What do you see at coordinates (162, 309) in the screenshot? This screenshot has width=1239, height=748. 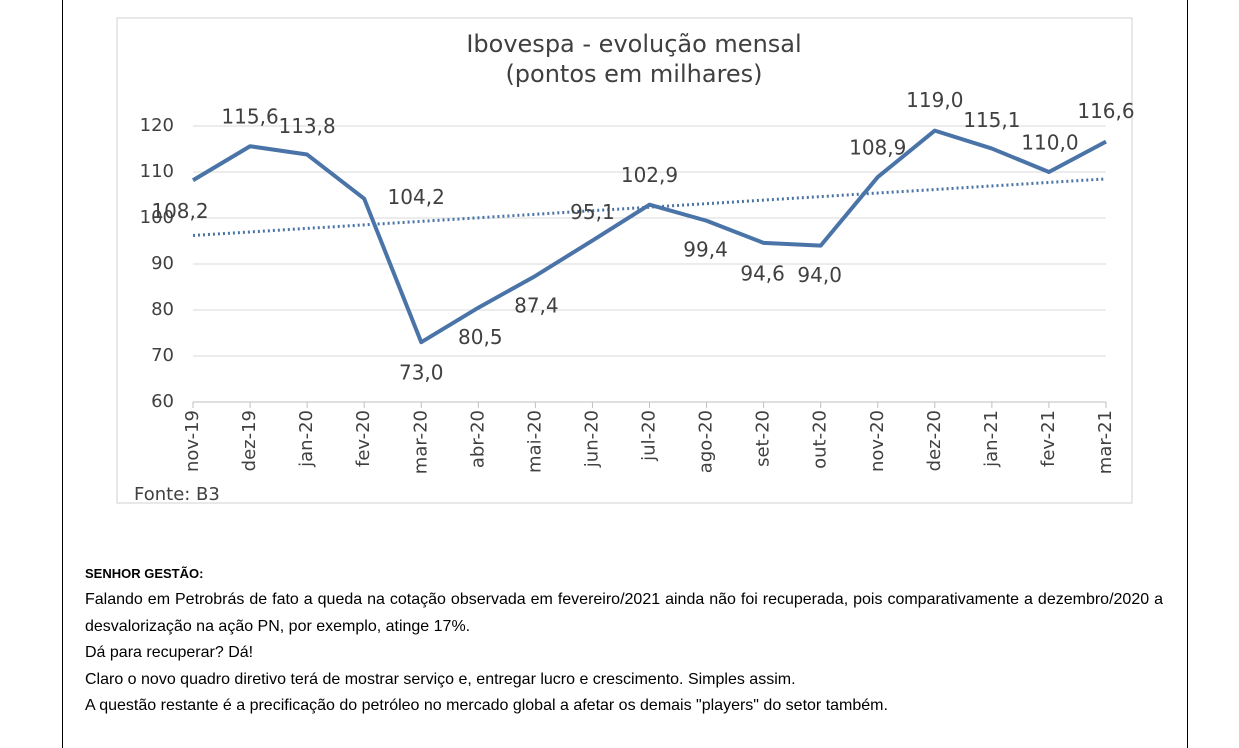 I see `y-tick-label: 80` at bounding box center [162, 309].